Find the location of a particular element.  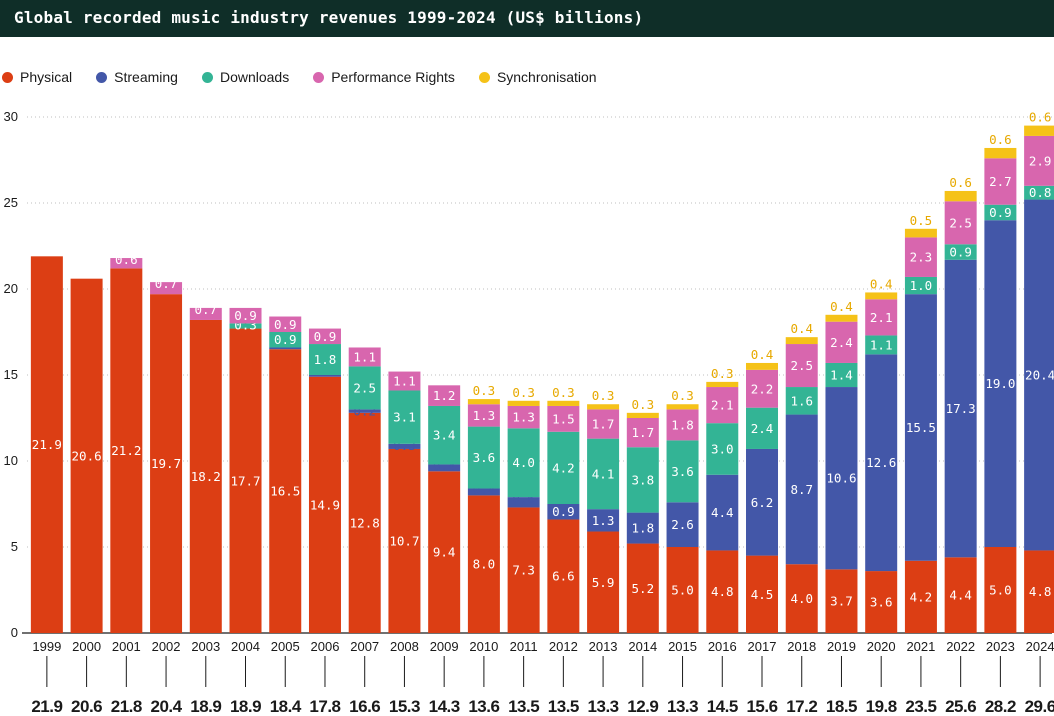

total-label: 13.6 is located at coordinates (483, 706).